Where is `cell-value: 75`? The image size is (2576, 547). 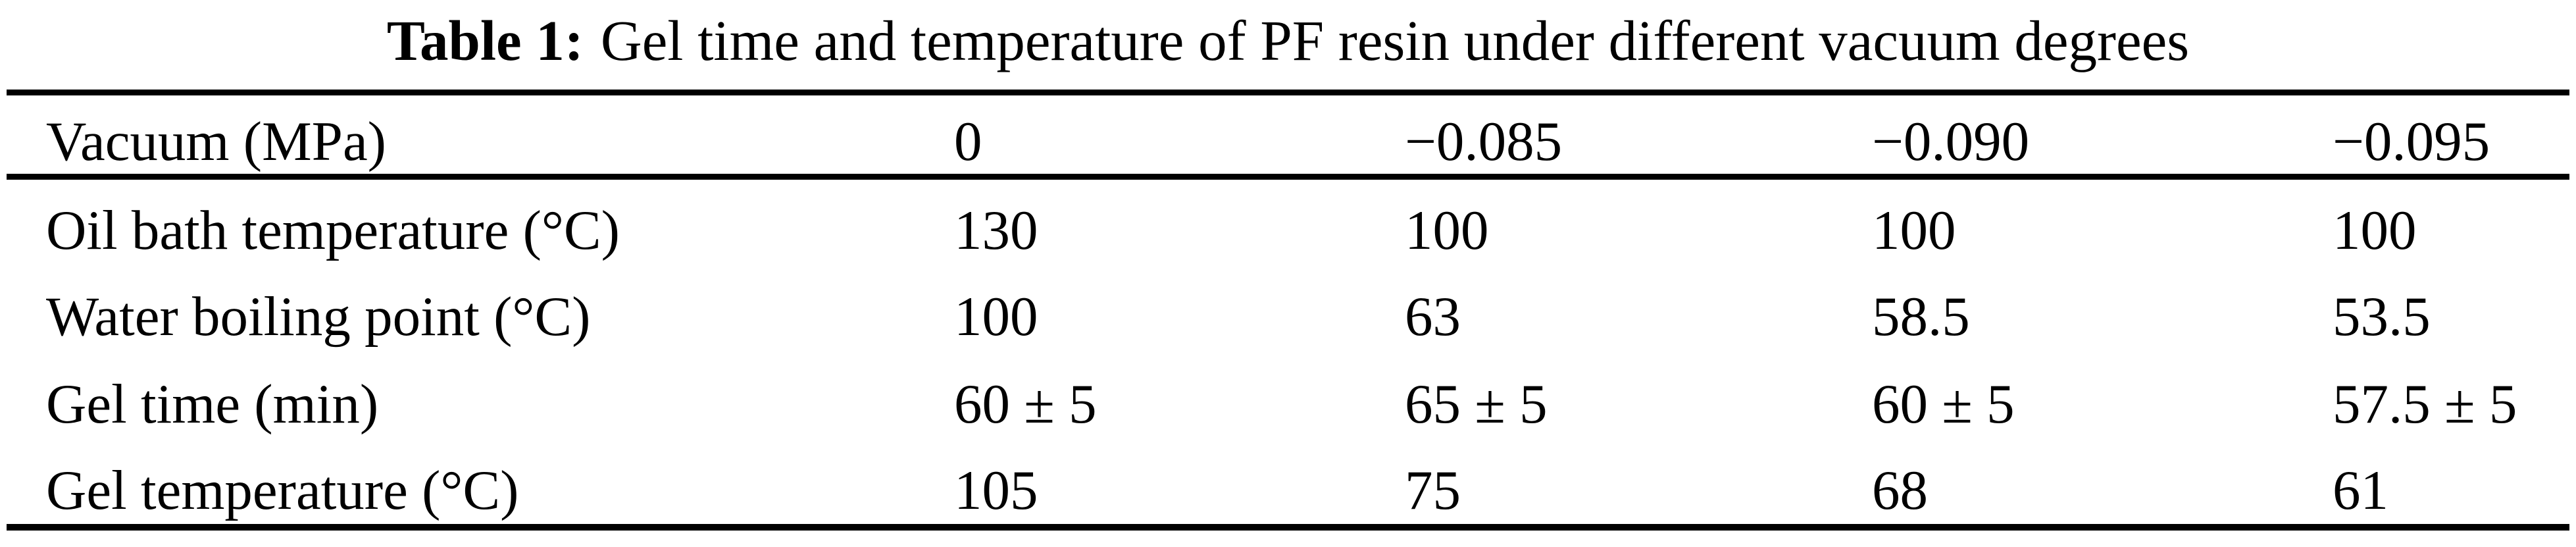
cell-value: 75 is located at coordinates (1433, 490).